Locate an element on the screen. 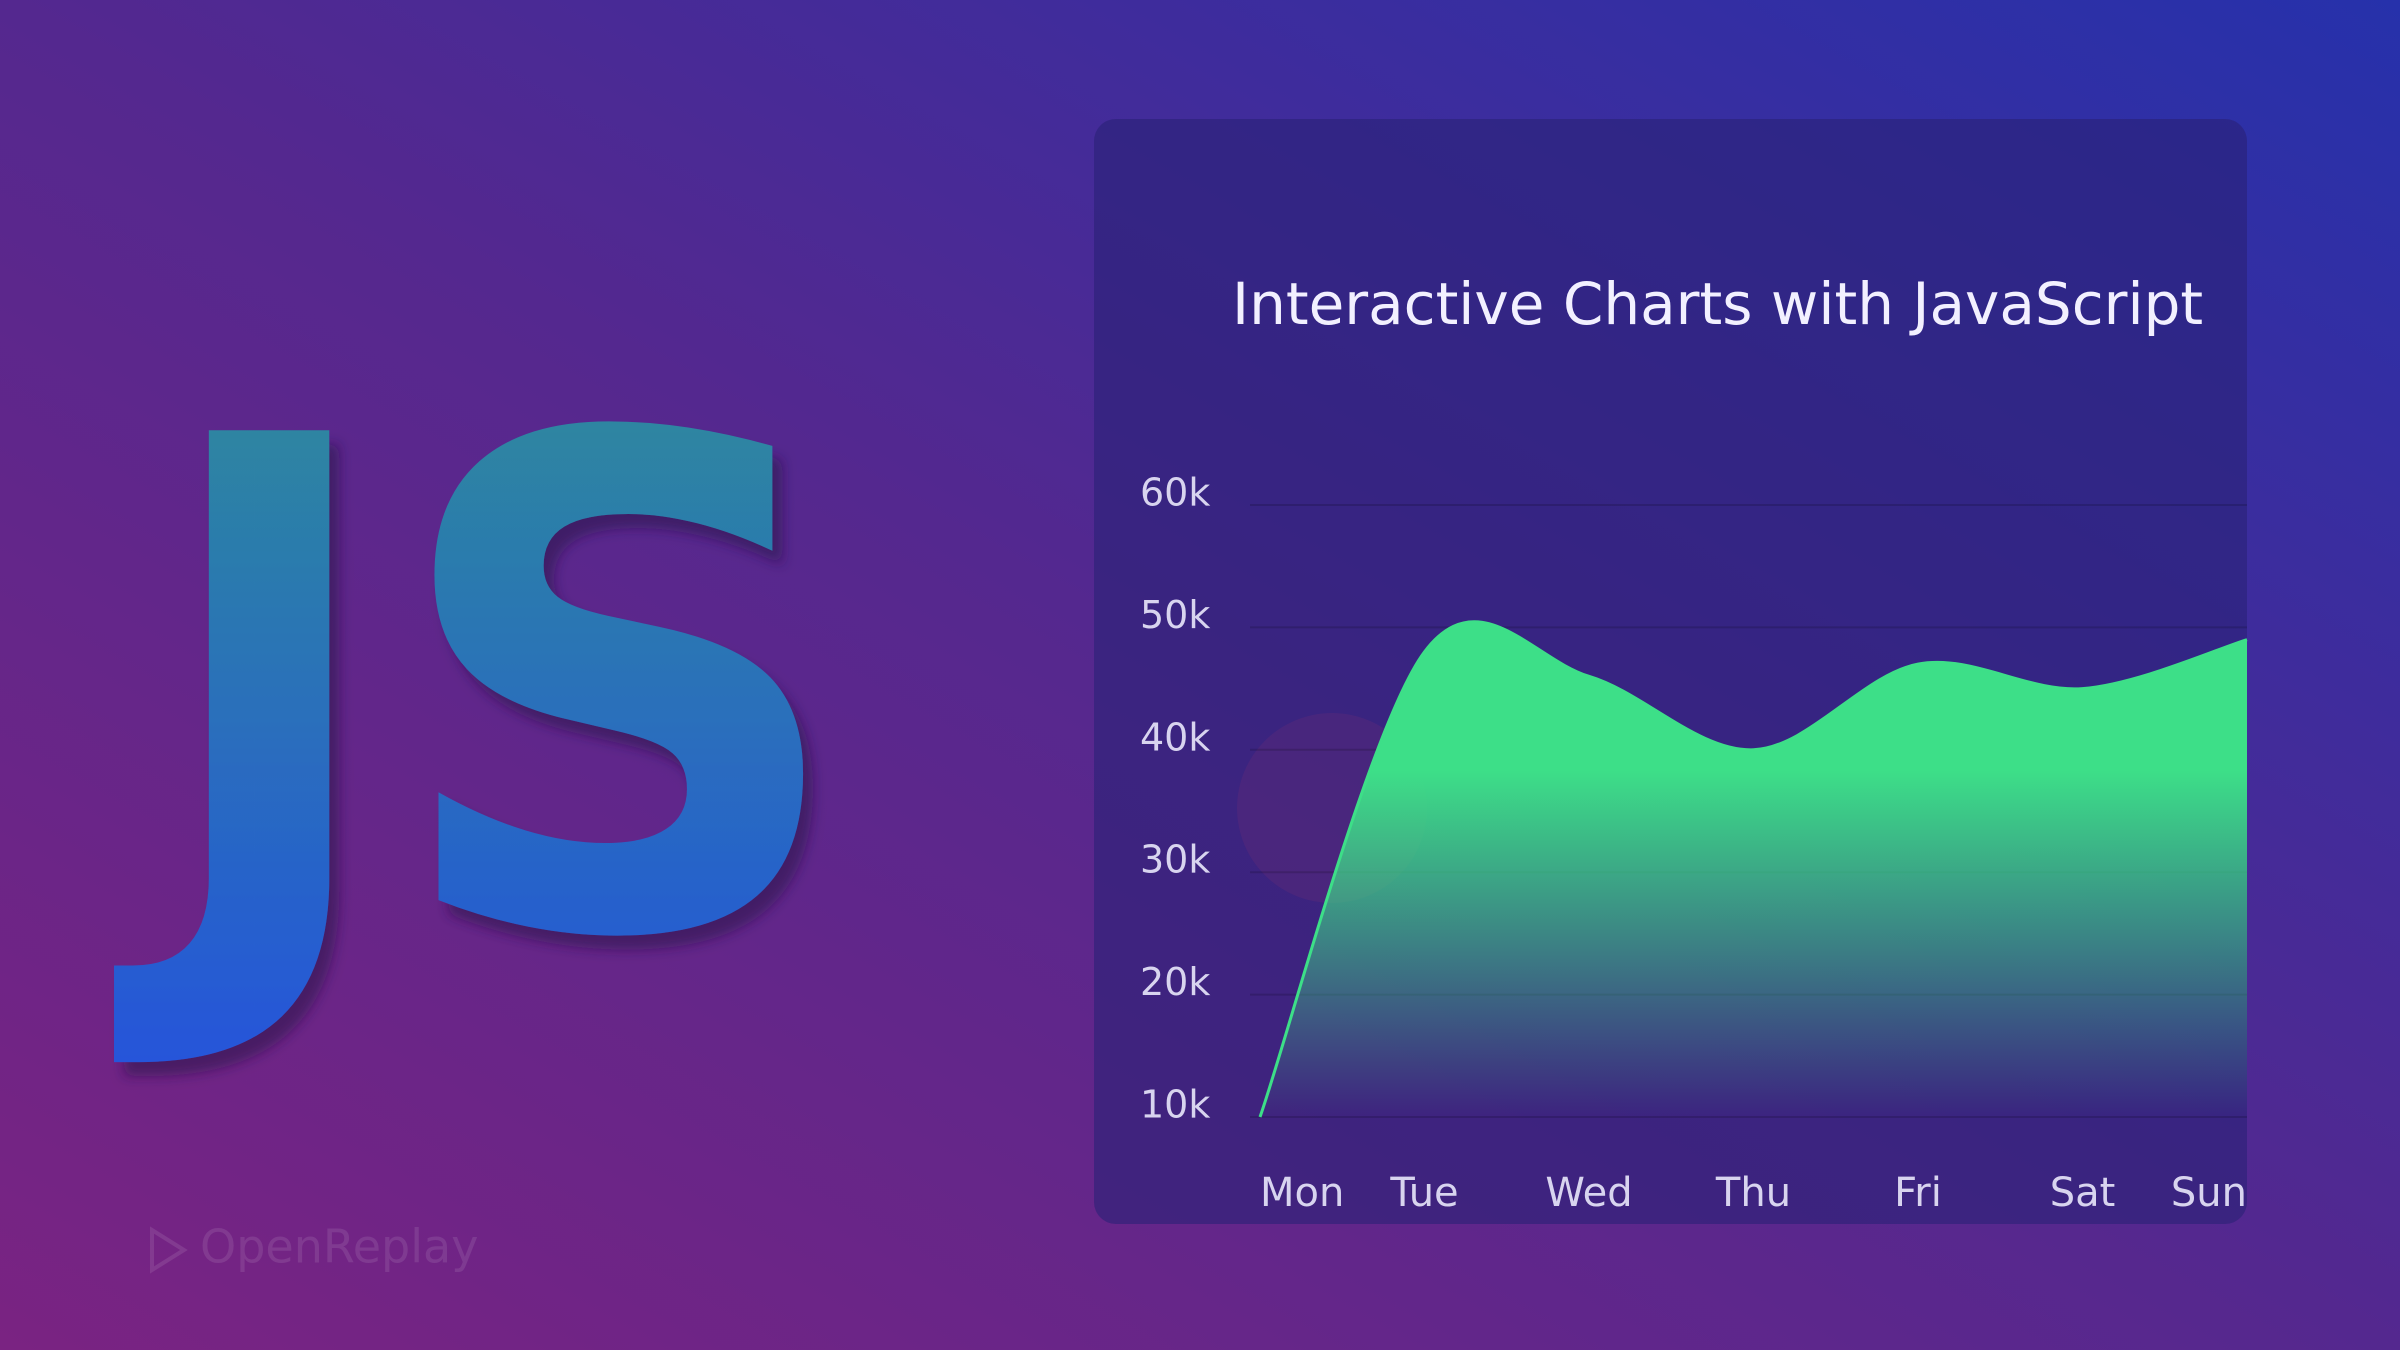 The height and width of the screenshot is (1350, 2400). watermark: OpenReplay is located at coordinates (339, 1247).